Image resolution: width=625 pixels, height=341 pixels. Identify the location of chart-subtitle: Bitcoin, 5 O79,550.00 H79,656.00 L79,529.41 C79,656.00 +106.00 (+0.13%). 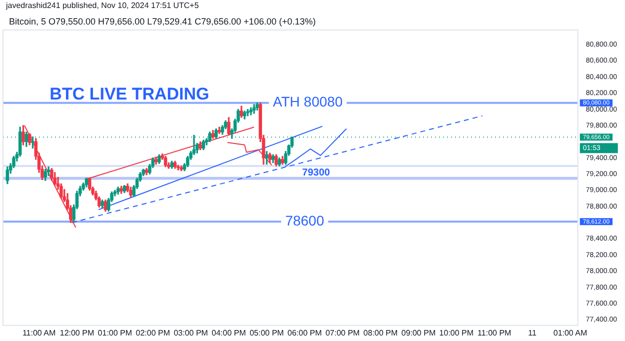
(162, 21).